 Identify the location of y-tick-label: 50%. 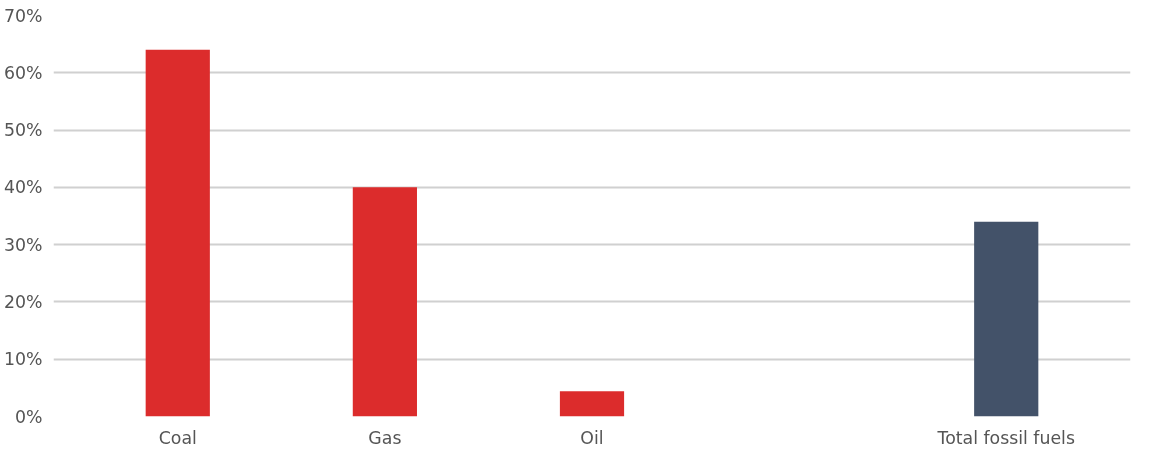
(23, 130).